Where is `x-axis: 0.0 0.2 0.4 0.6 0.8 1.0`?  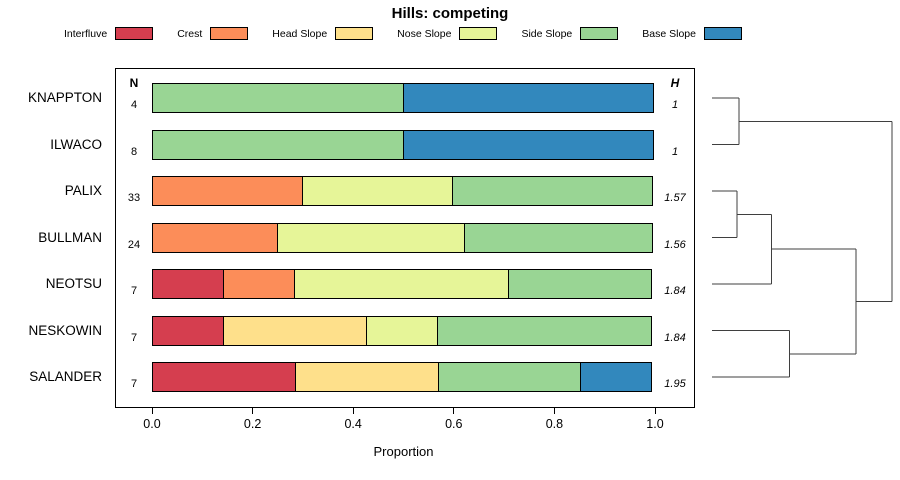 x-axis: 0.0 0.2 0.4 0.6 0.8 1.0 is located at coordinates (403, 431).